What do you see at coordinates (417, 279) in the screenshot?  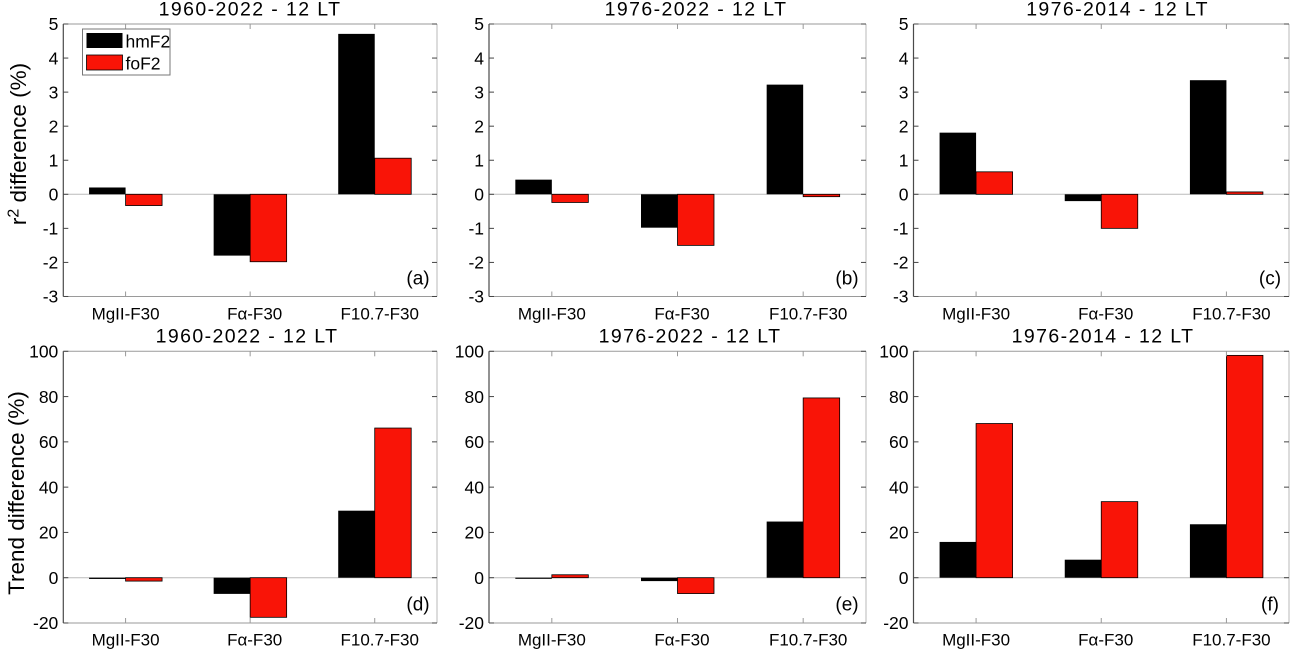 I see `svg-text: (a)` at bounding box center [417, 279].